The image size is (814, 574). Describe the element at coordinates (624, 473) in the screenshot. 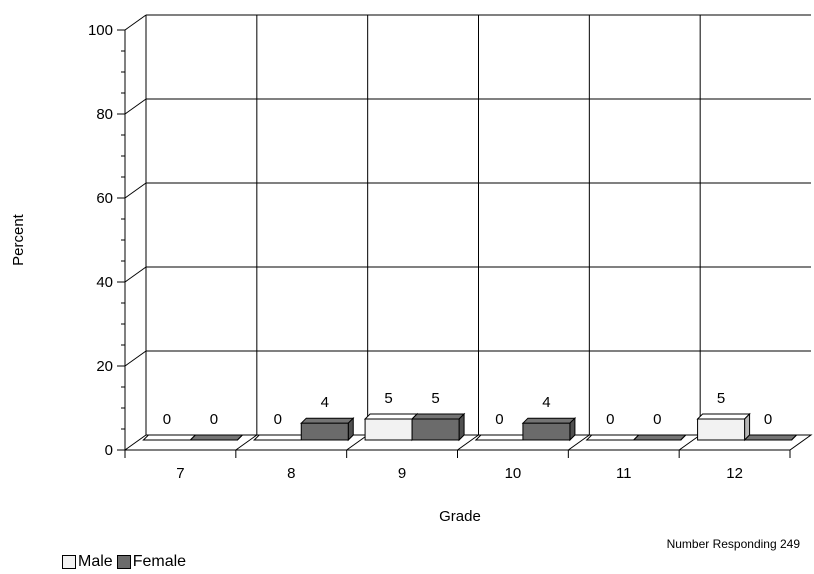

I see `x-tick-label: 11` at that location.